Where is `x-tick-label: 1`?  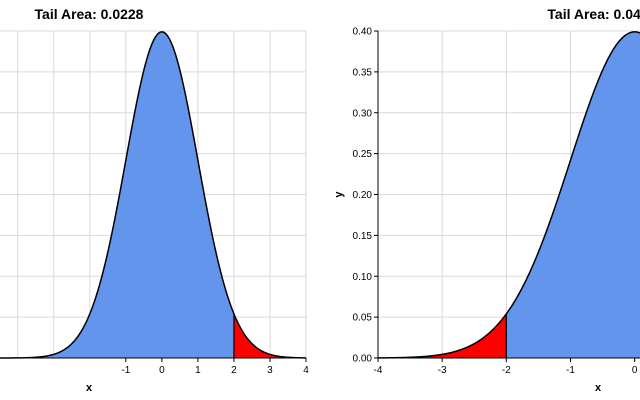 x-tick-label: 1 is located at coordinates (198, 370).